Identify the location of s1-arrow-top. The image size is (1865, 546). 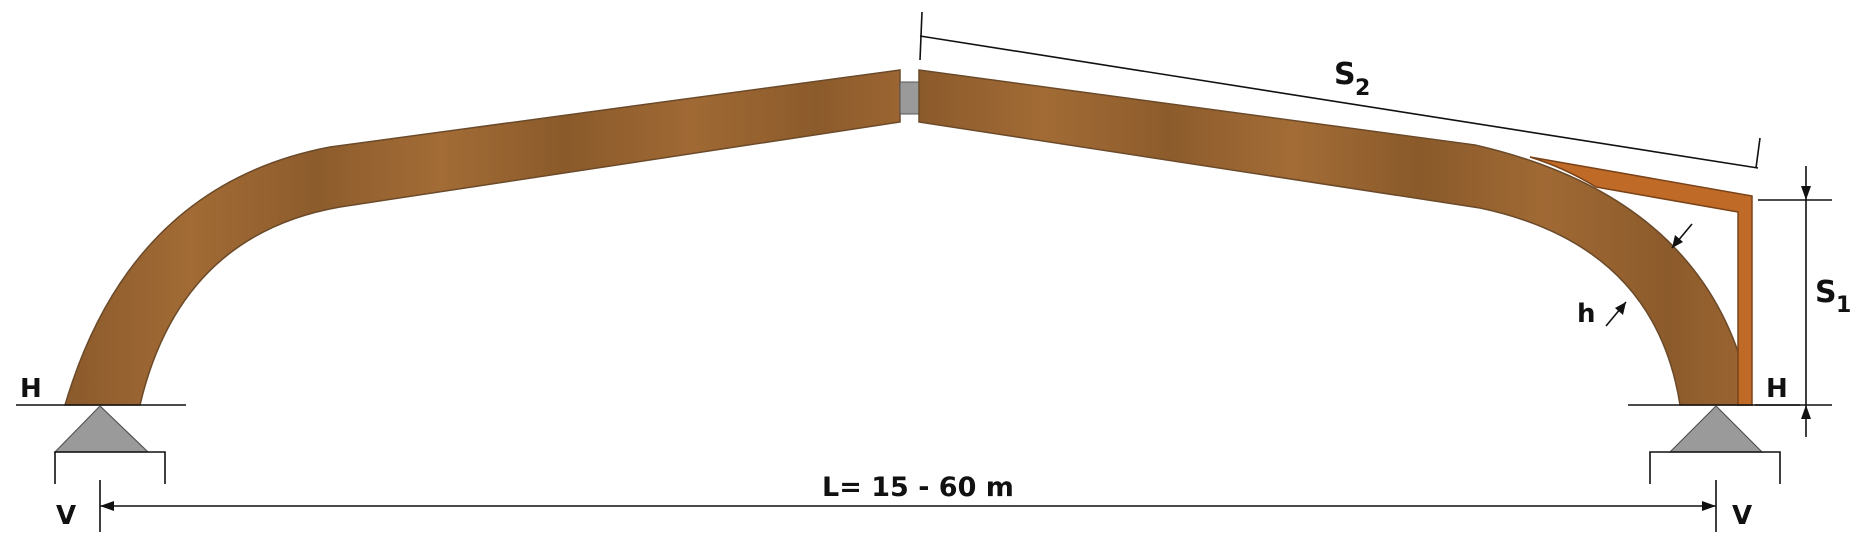
(1806, 193).